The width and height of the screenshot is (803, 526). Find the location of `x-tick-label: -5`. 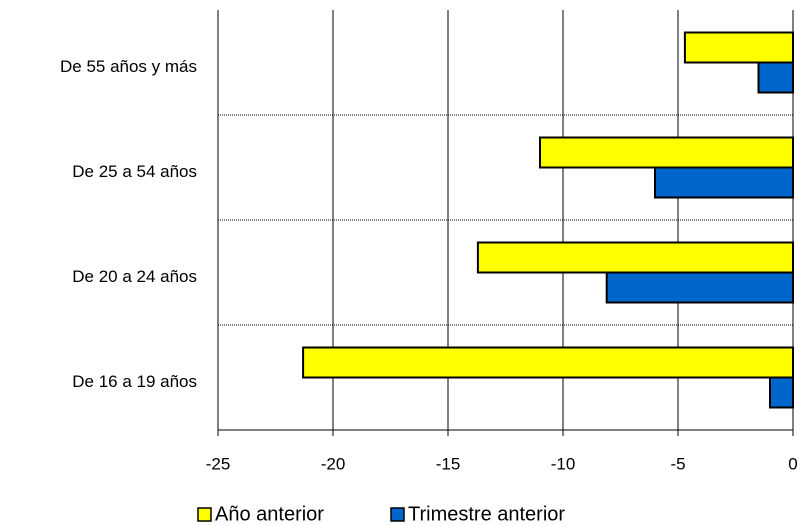

x-tick-label: -5 is located at coordinates (677, 463).